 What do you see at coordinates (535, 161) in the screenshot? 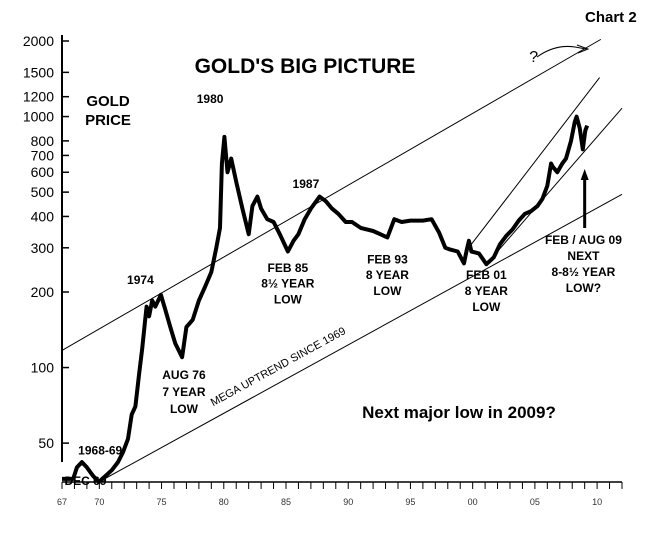
I see `trendline-channel-high` at bounding box center [535, 161].